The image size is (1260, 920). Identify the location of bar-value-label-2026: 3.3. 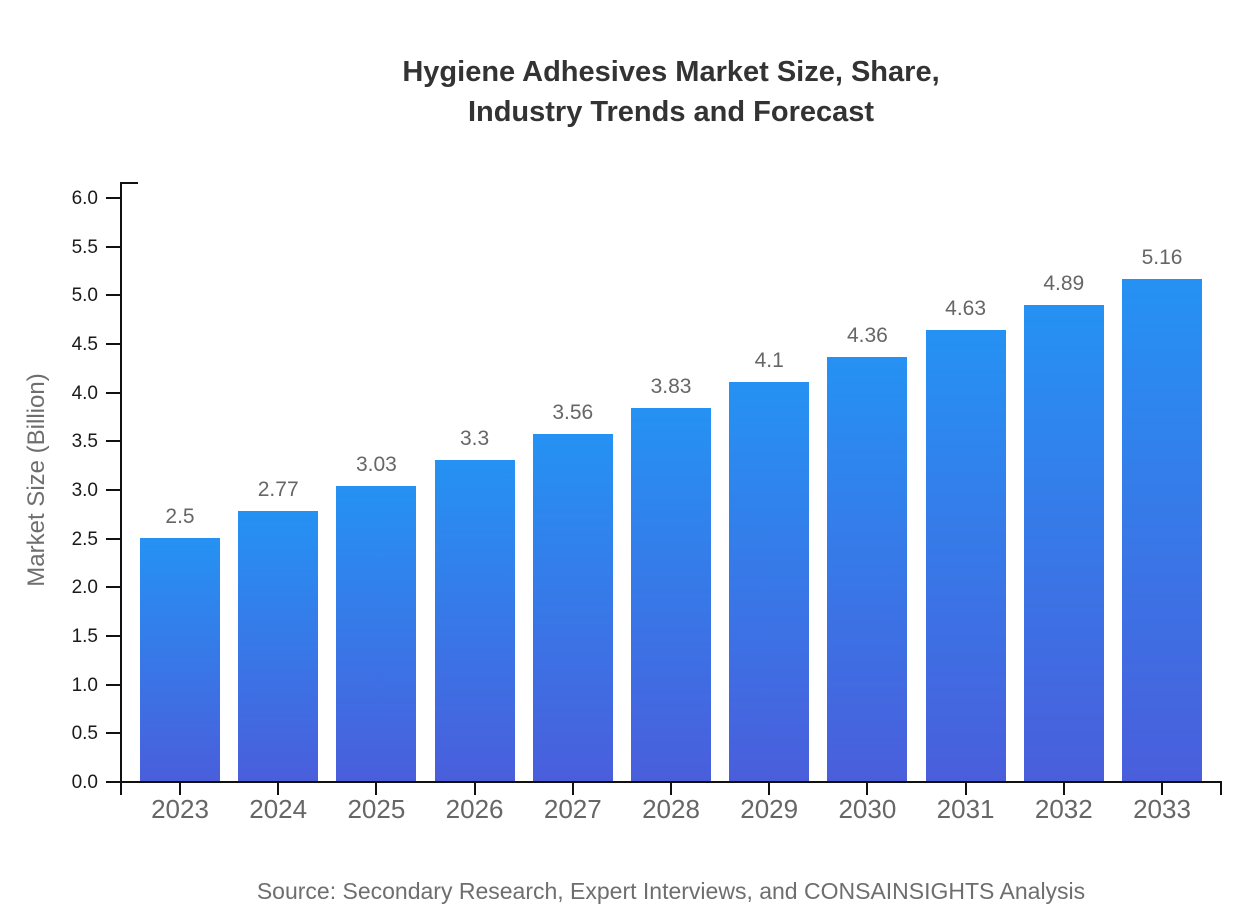
(474, 438).